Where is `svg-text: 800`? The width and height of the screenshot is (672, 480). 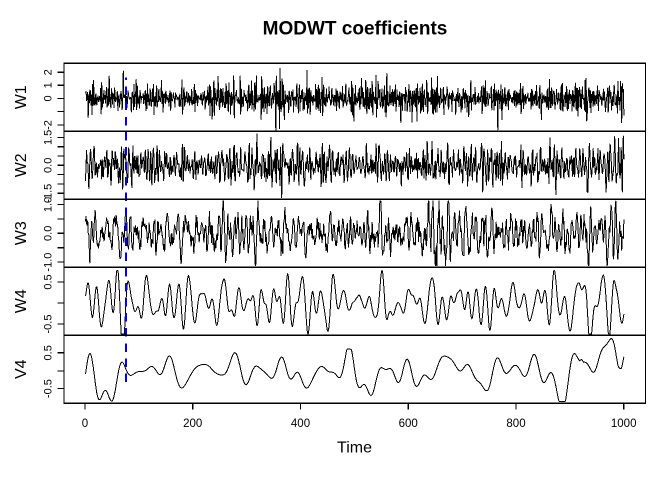
svg-text: 800 is located at coordinates (515, 424).